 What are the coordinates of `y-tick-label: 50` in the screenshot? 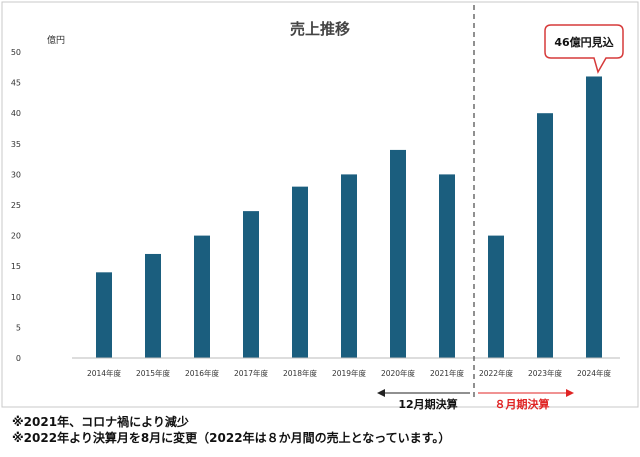 It's located at (16, 52).